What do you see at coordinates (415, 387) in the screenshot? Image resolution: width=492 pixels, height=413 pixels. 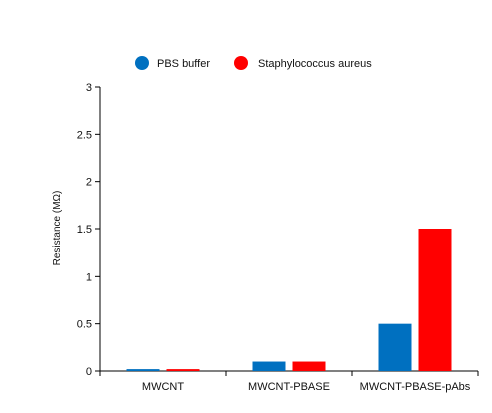 I see `x-tick-label: MWCNT-PBASE-pAbs` at bounding box center [415, 387].